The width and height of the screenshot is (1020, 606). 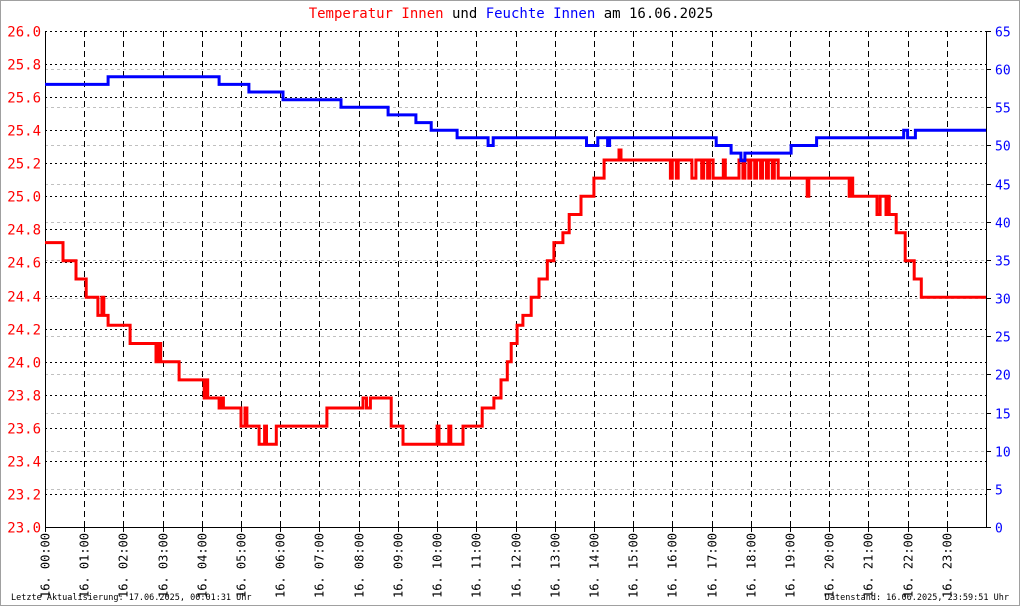 What do you see at coordinates (24, 529) in the screenshot?
I see `left-axis-tick-label: 23.0` at bounding box center [24, 529].